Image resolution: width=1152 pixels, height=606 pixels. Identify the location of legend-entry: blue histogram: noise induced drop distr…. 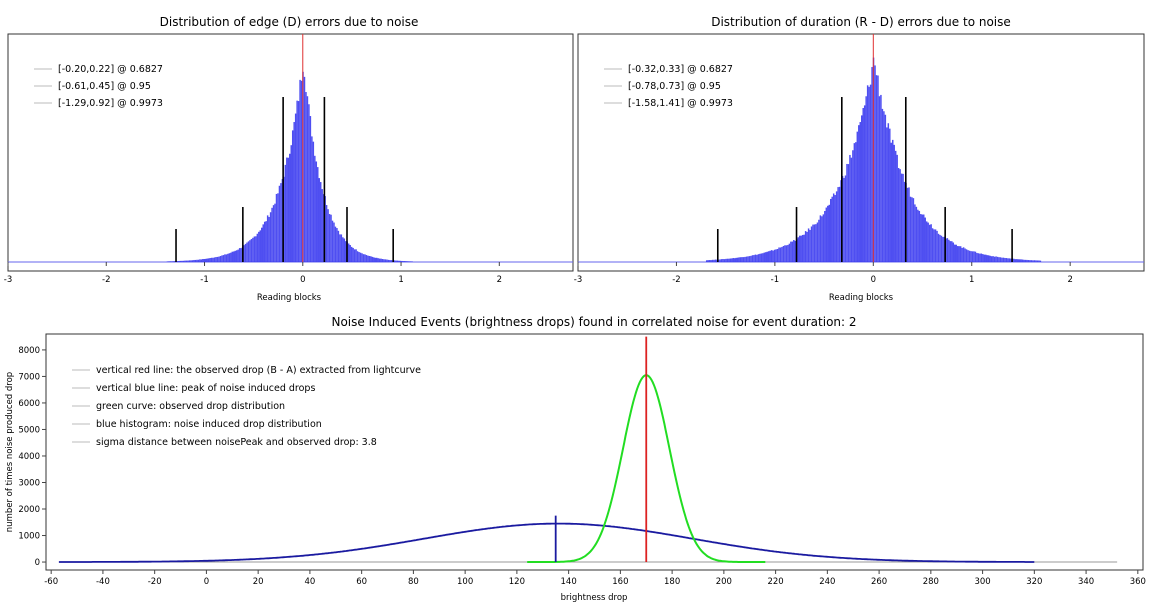
(209, 424).